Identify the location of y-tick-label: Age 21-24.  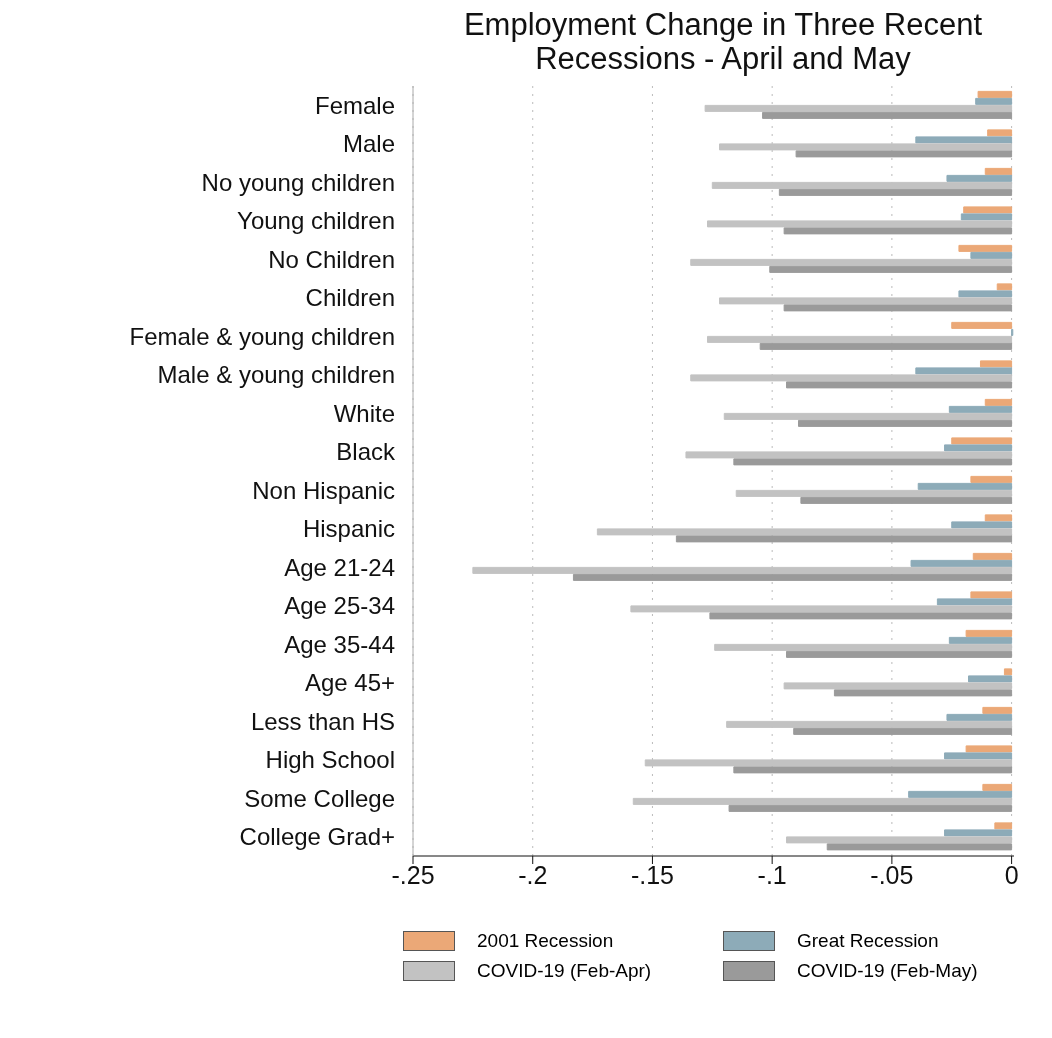
(339, 567).